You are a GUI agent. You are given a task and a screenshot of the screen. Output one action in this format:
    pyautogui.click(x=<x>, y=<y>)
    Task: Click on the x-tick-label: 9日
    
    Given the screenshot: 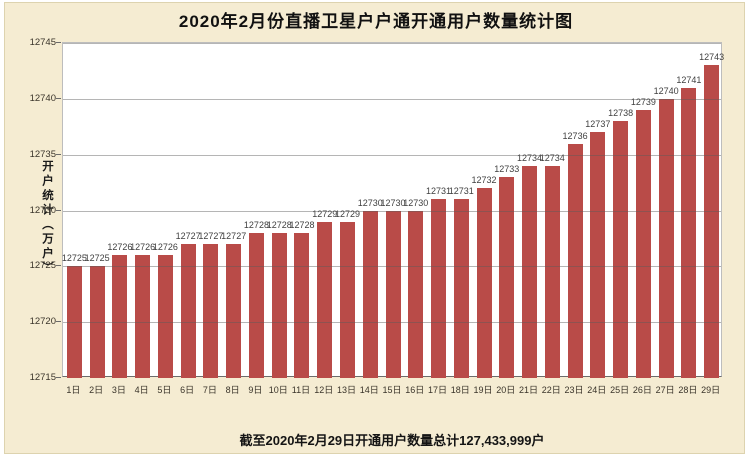 What is the action you would take?
    pyautogui.click(x=255, y=390)
    